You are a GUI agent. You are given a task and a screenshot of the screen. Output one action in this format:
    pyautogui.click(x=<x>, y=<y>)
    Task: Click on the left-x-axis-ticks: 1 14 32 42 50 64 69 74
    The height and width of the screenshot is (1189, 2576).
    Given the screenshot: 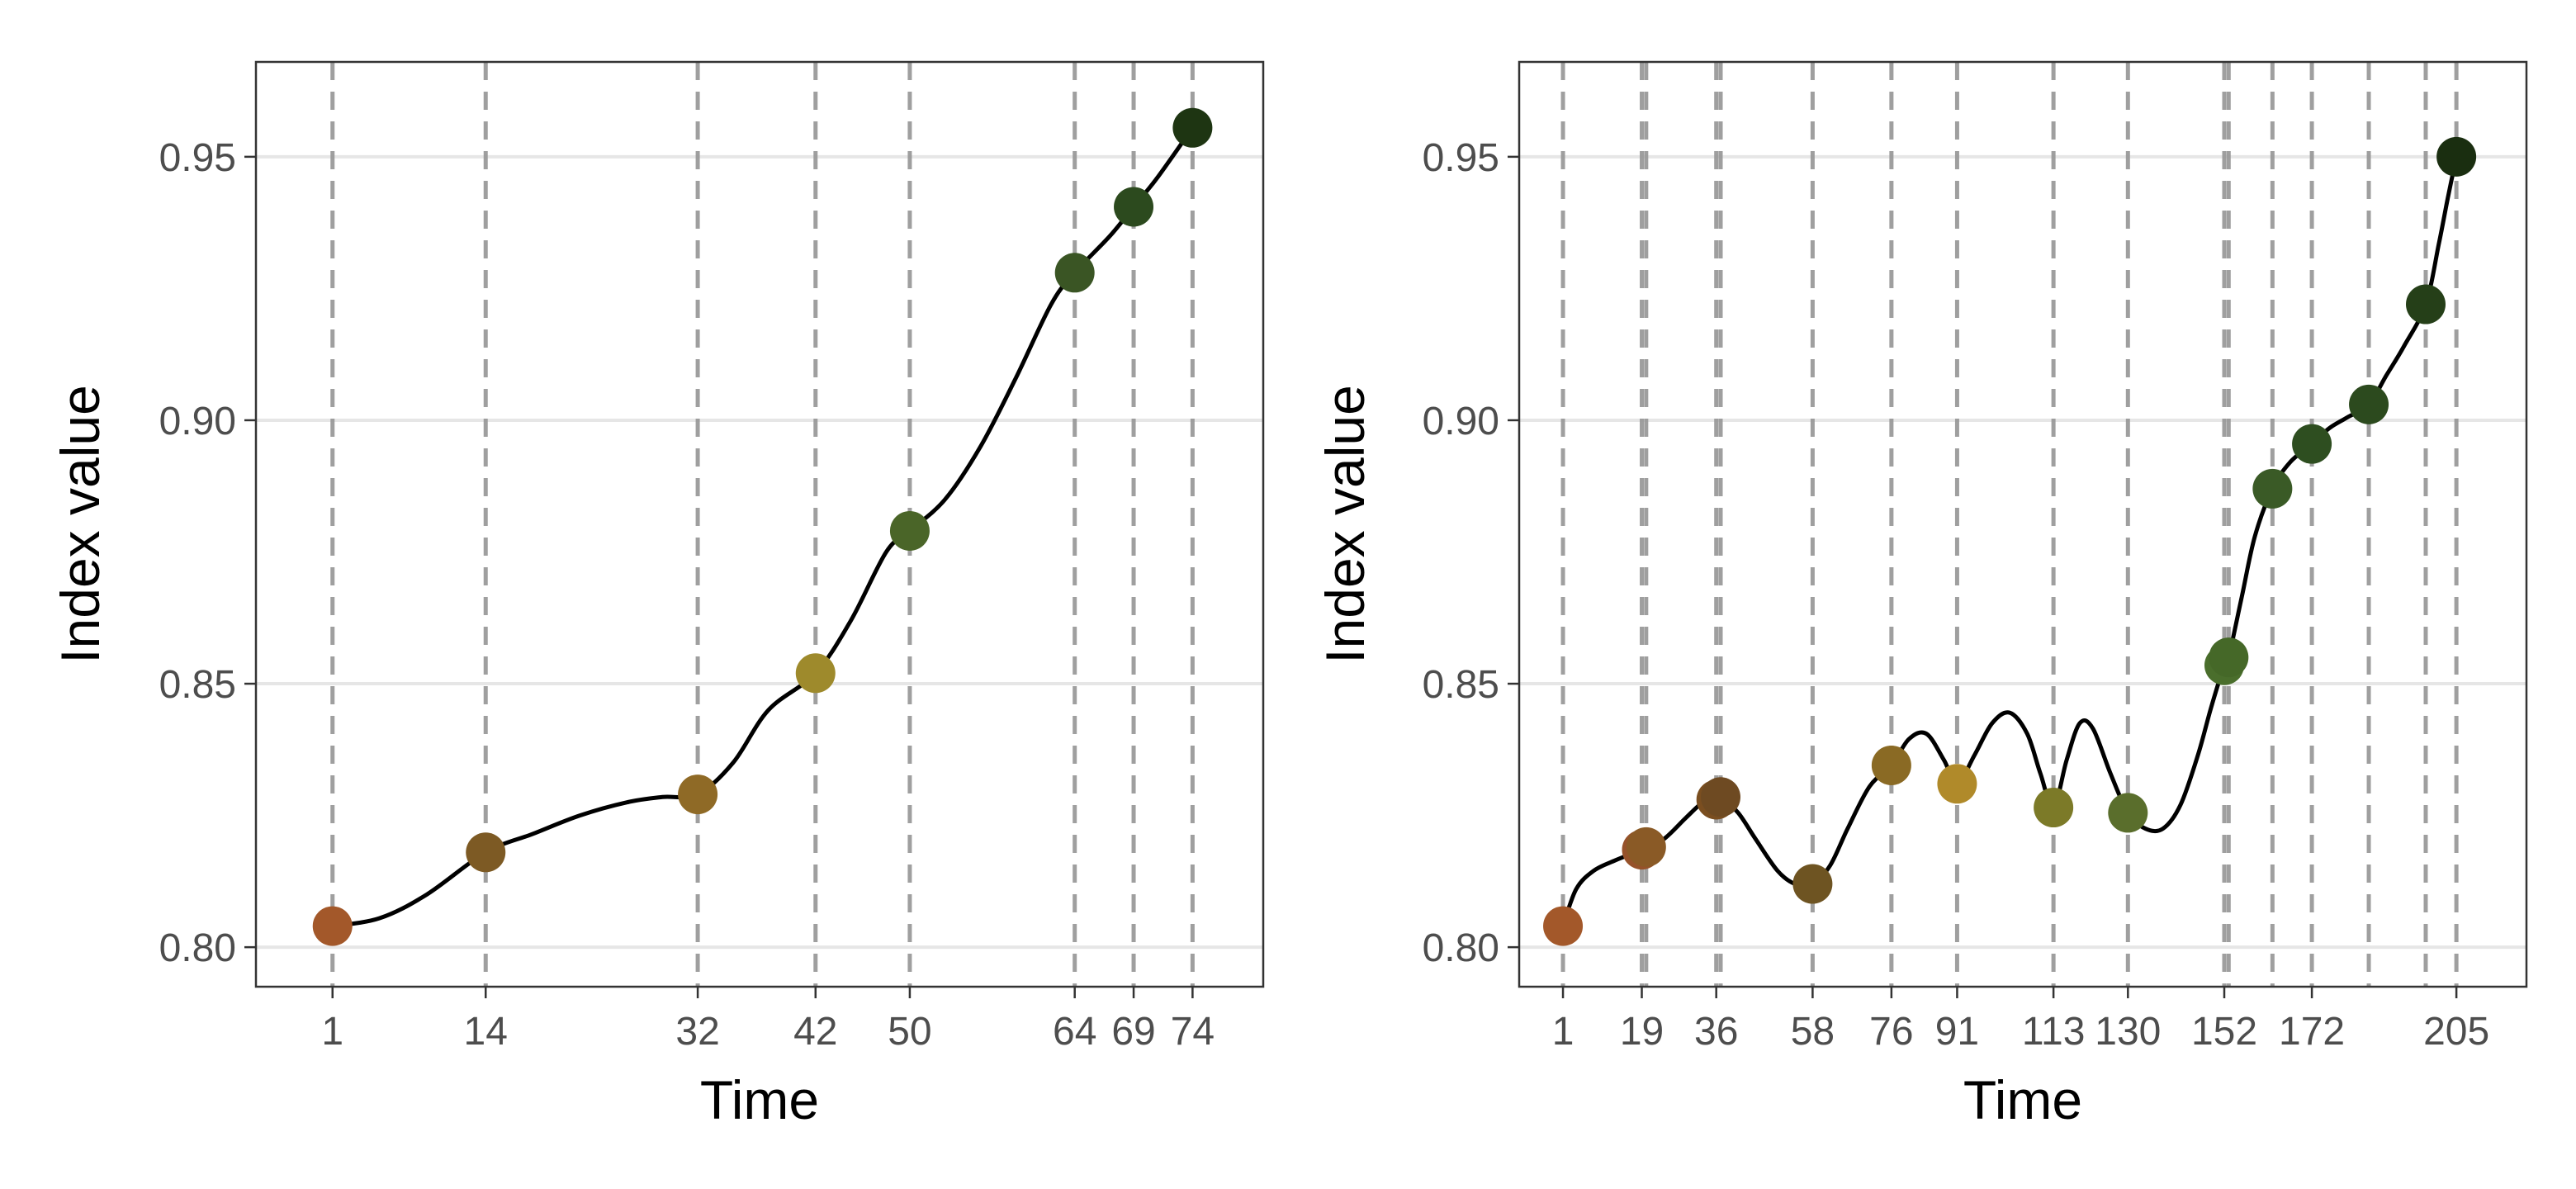 What is the action you would take?
    pyautogui.click(x=768, y=1020)
    